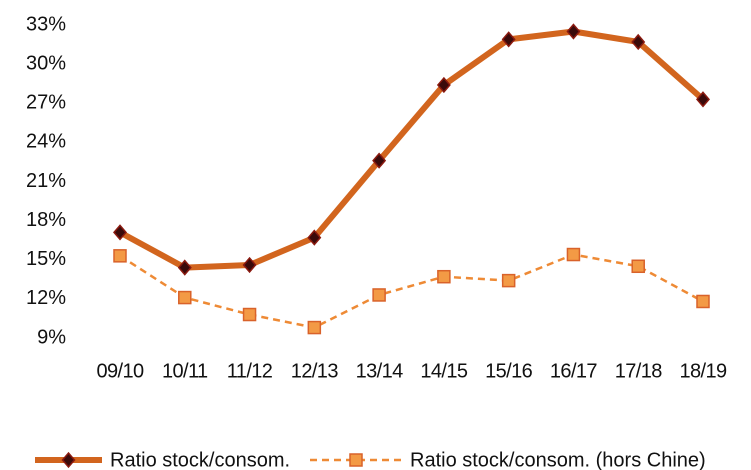 This screenshot has width=751, height=470. What do you see at coordinates (46, 142) in the screenshot?
I see `y-tick-label: 24%` at bounding box center [46, 142].